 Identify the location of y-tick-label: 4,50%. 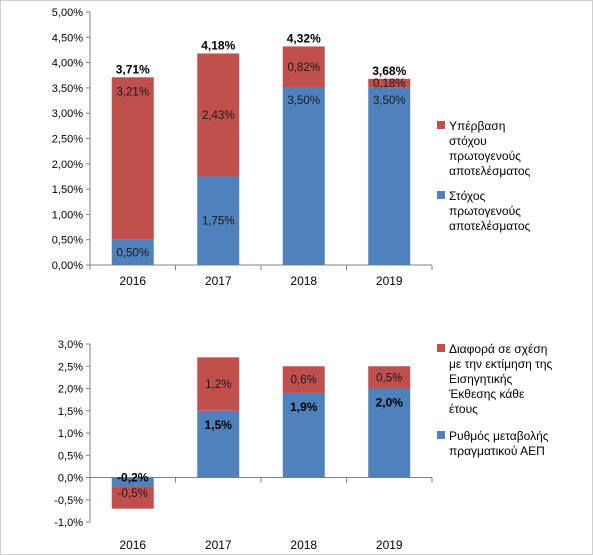
(67, 38).